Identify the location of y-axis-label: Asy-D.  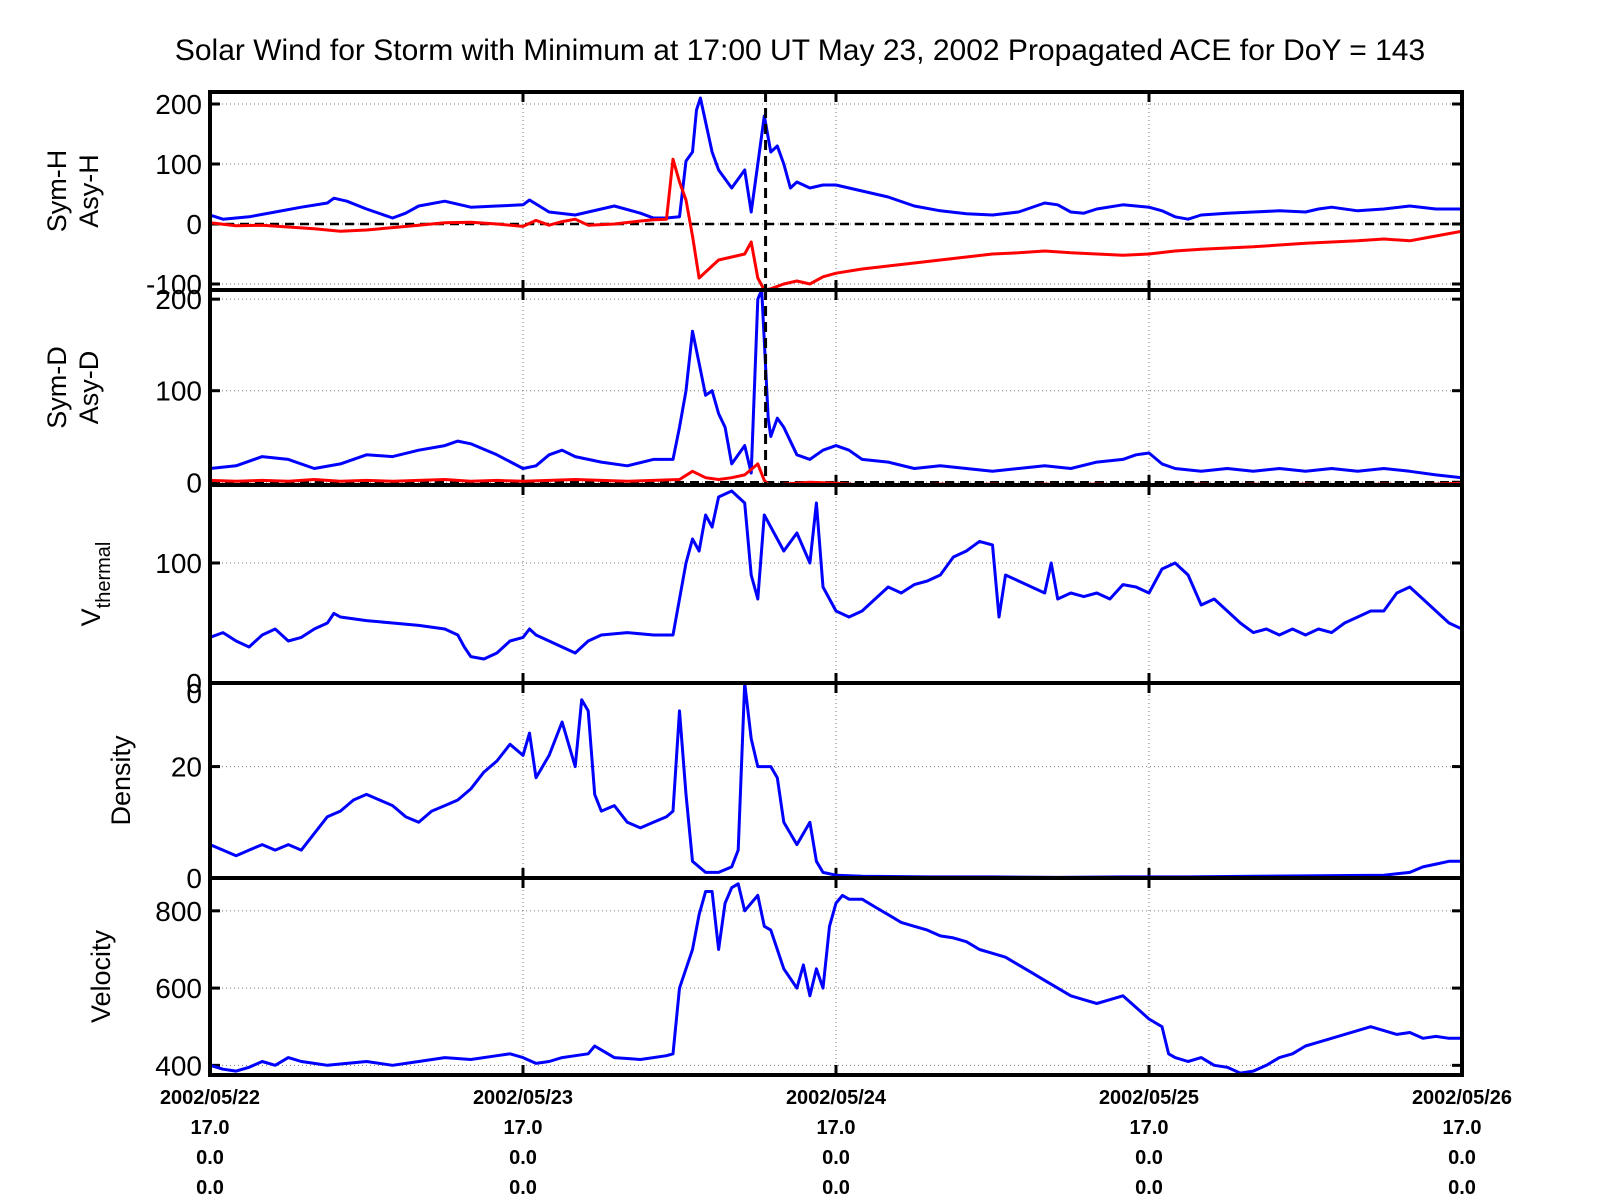
(89, 388).